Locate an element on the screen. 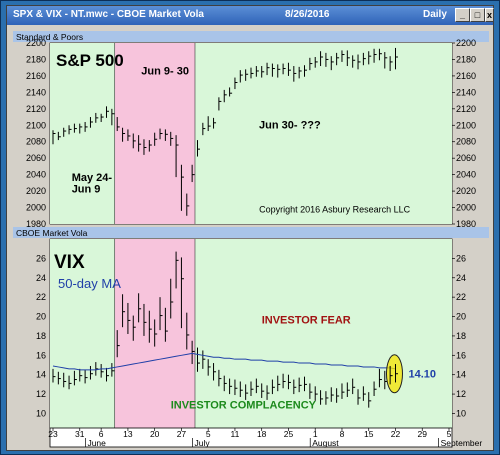 This screenshot has height=455, width=500. window-title: SPX & VIX - NT.mwc - CBOE Market Vola is located at coordinates (108, 14).